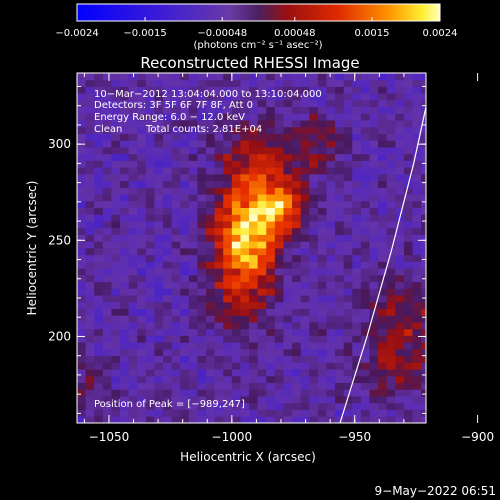 The height and width of the screenshot is (500, 500). Describe the element at coordinates (108, 129) in the screenshot. I see `annotation-clean: Clean` at that location.